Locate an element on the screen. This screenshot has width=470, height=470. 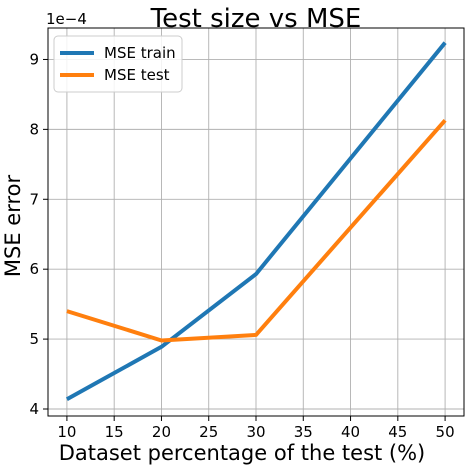
y-offset-text: 1e−4 is located at coordinates (66, 19).